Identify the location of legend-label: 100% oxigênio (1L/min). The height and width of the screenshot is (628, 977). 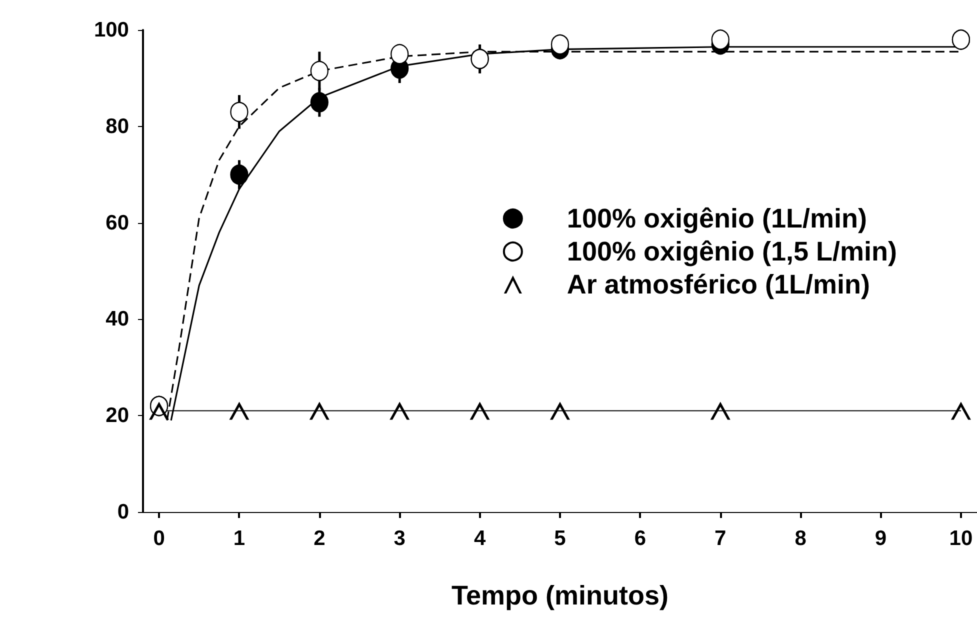
(716, 219).